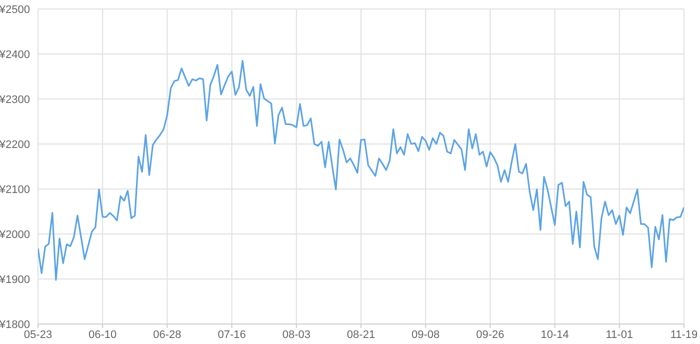  What do you see at coordinates (102, 334) in the screenshot?
I see `x-tick-label: 06-10` at bounding box center [102, 334].